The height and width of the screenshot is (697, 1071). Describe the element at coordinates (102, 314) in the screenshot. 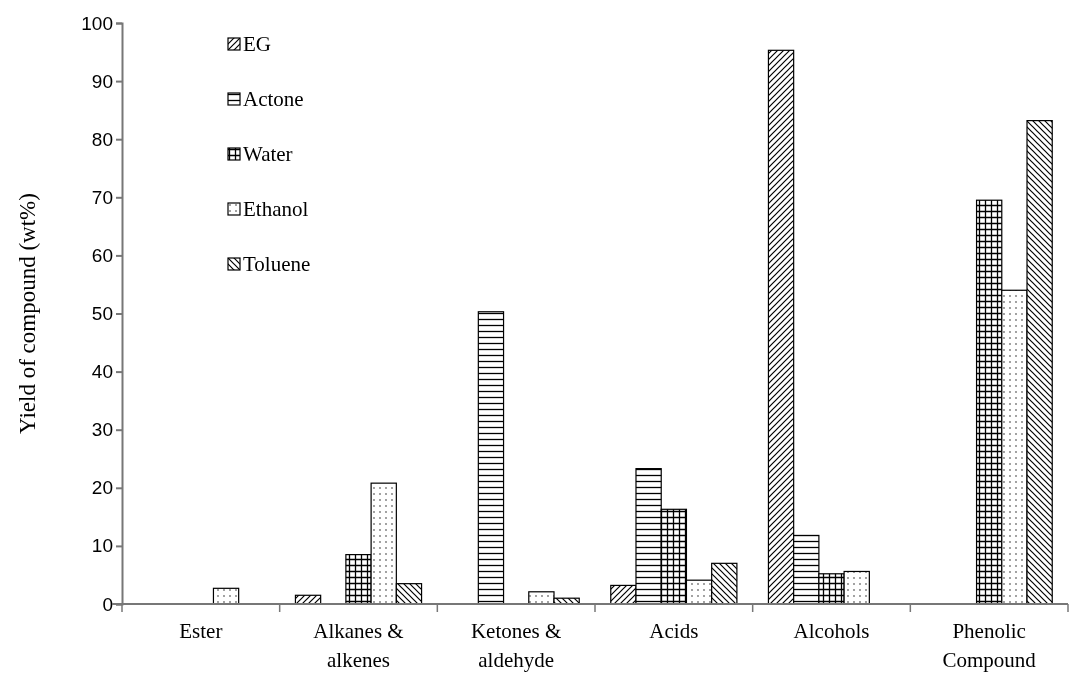

I see `y-tick-label: 50` at that location.